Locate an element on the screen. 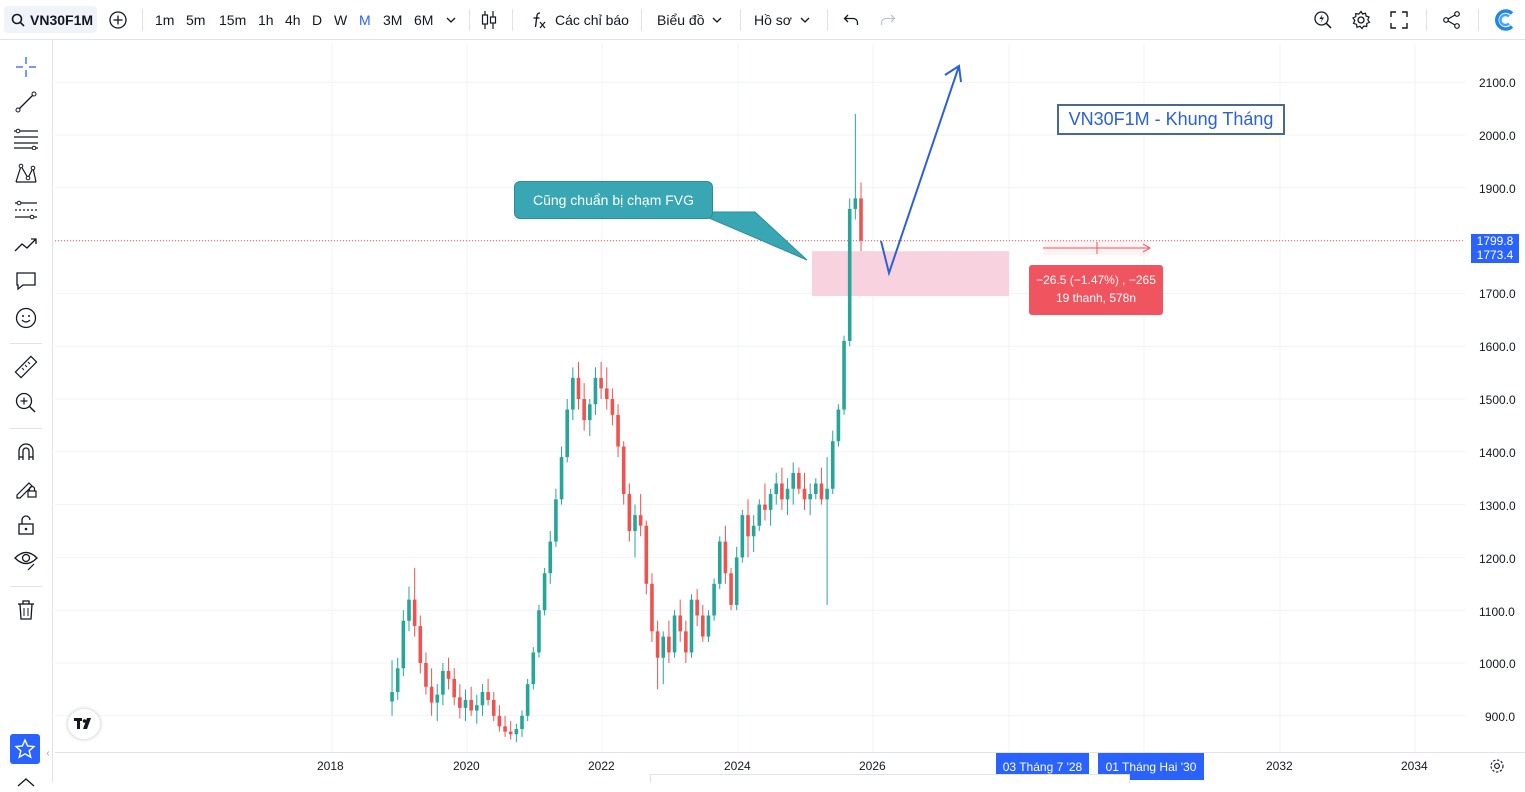  ruler-tool is located at coordinates (26, 367).